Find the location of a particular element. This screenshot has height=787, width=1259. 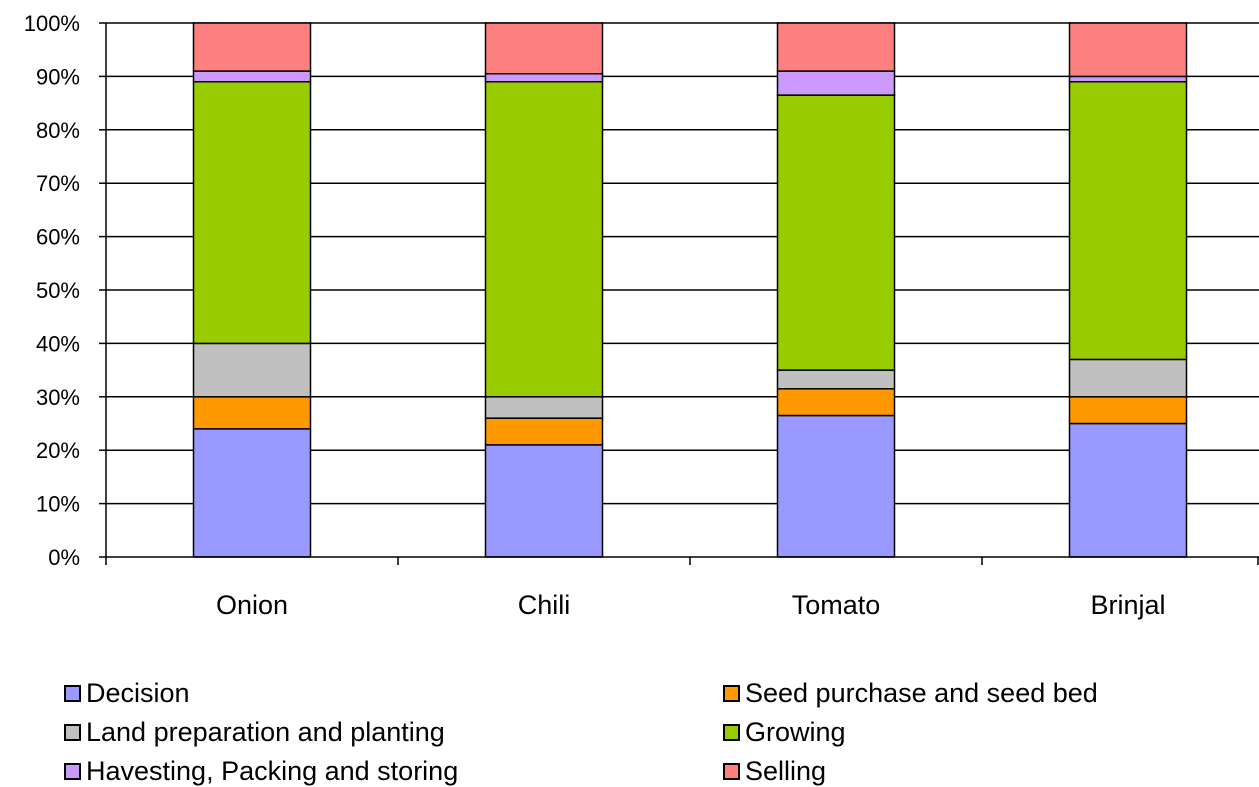

legend-label: Growing is located at coordinates (795, 732).